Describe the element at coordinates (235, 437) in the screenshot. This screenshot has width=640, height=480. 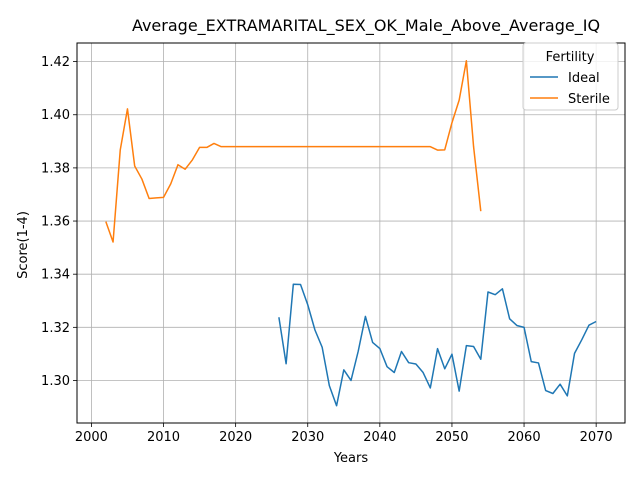
I see `x-tick-label: 2020` at that location.